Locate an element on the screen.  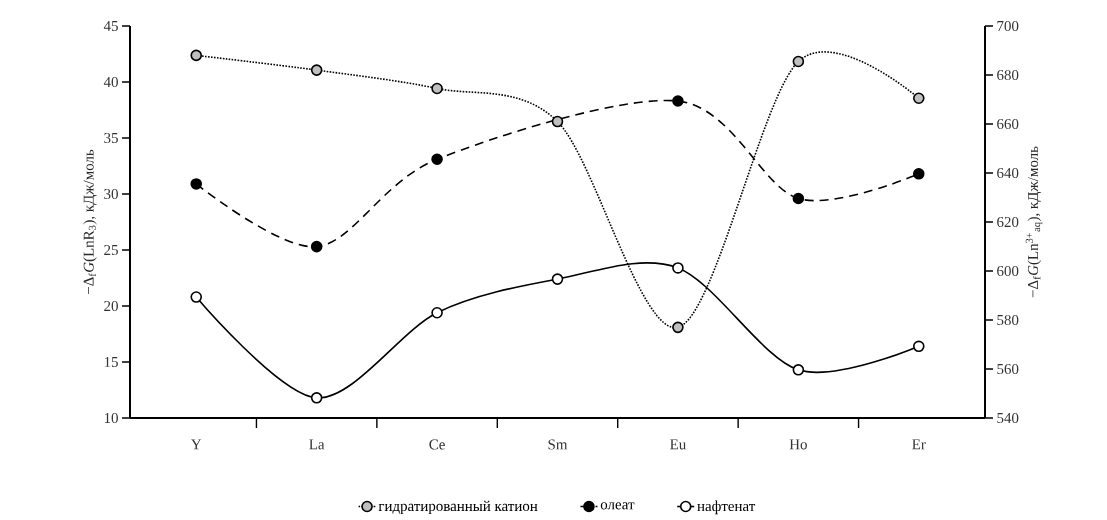
y-axis-title: −Δ$_{f}$G(LnR$_{3}$), кДж/моль is located at coordinates (90, 221).